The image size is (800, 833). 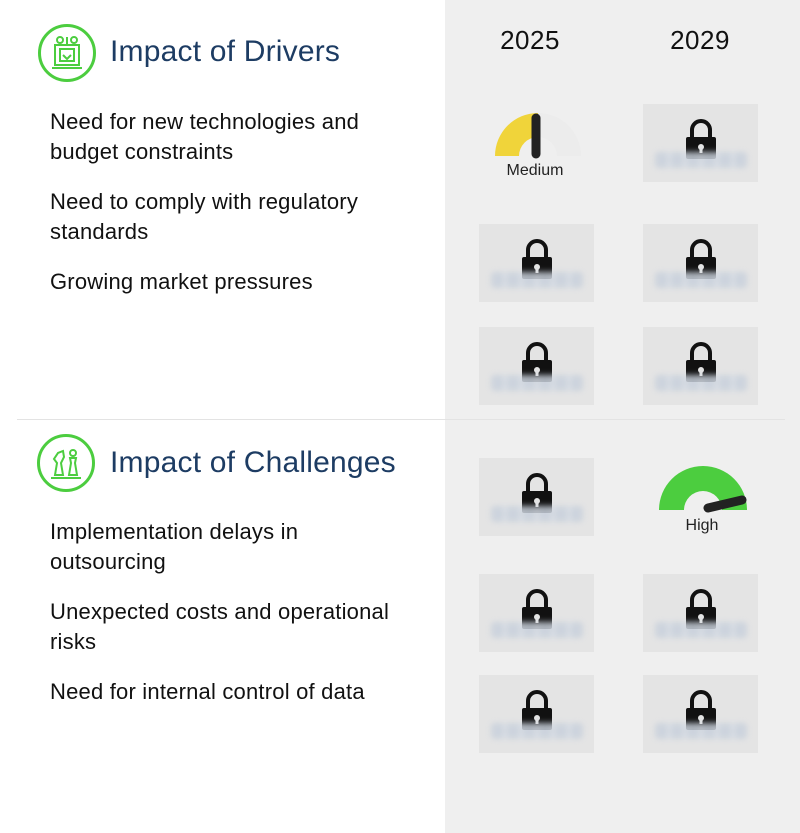 What do you see at coordinates (401, 419) in the screenshot?
I see `section-divider` at bounding box center [401, 419].